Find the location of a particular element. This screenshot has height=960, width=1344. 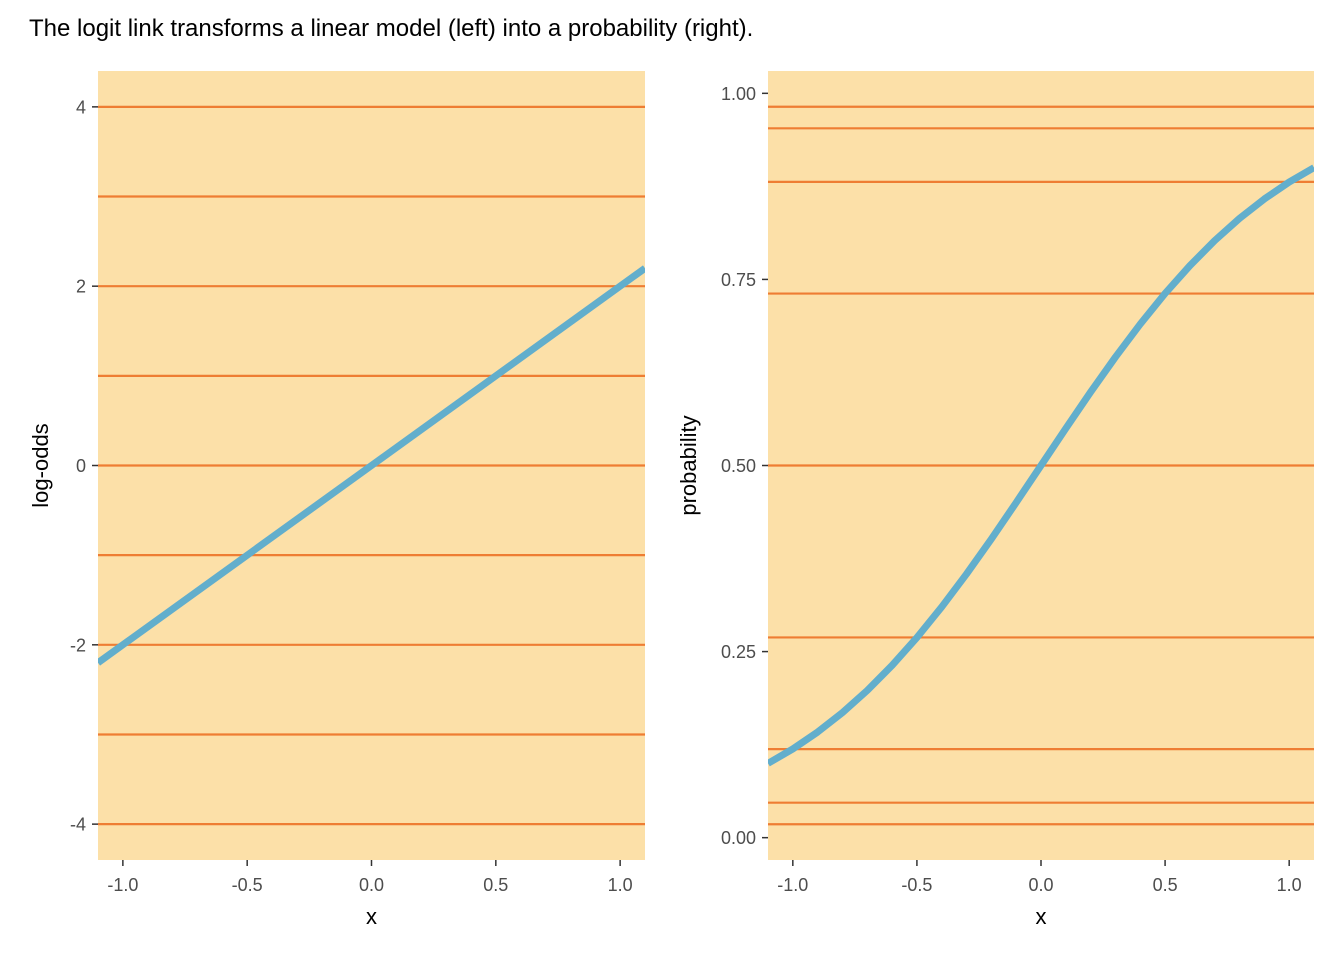

y-tick-label: -4 is located at coordinates (78, 825).